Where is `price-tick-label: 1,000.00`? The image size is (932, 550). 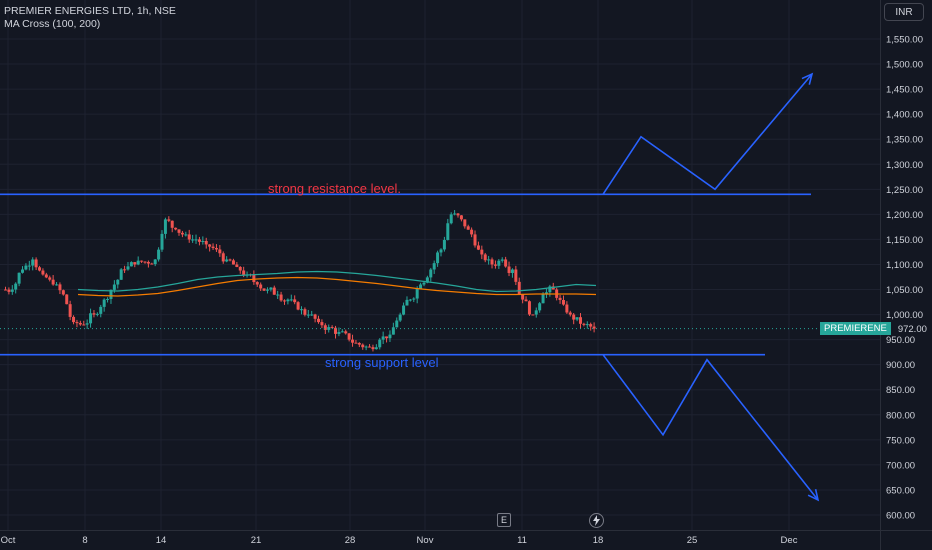 price-tick-label: 1,000.00 is located at coordinates (904, 315).